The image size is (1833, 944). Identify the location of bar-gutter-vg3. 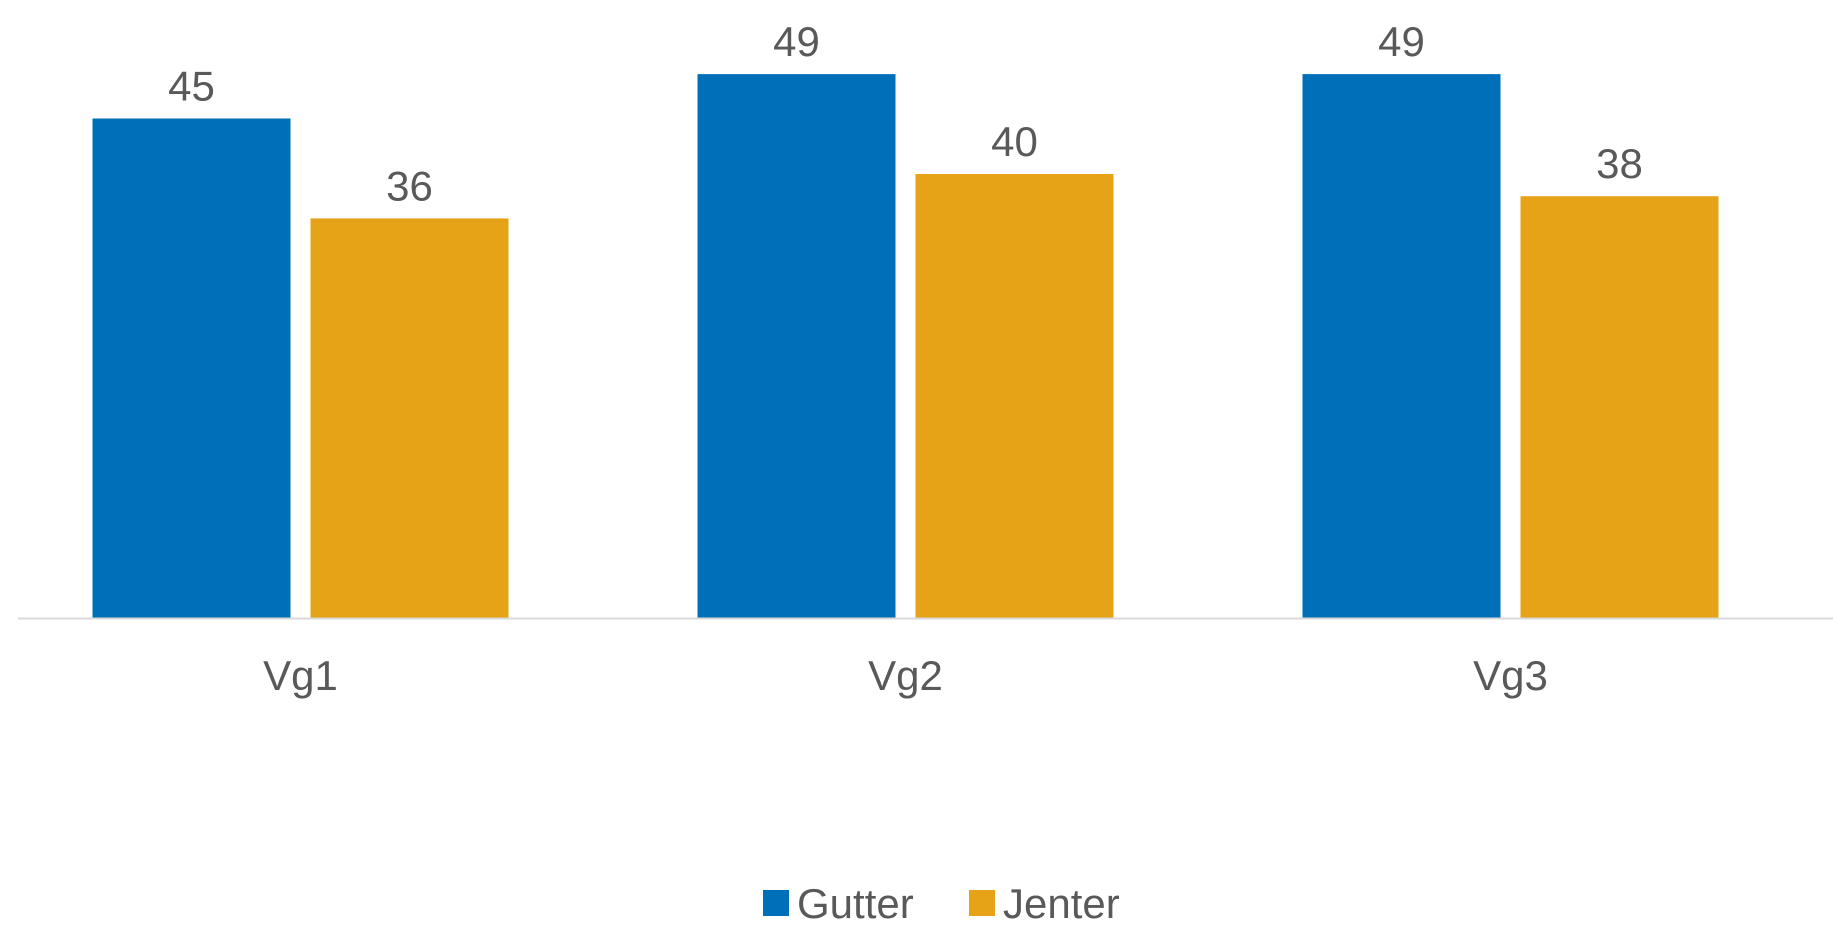
(1401, 346).